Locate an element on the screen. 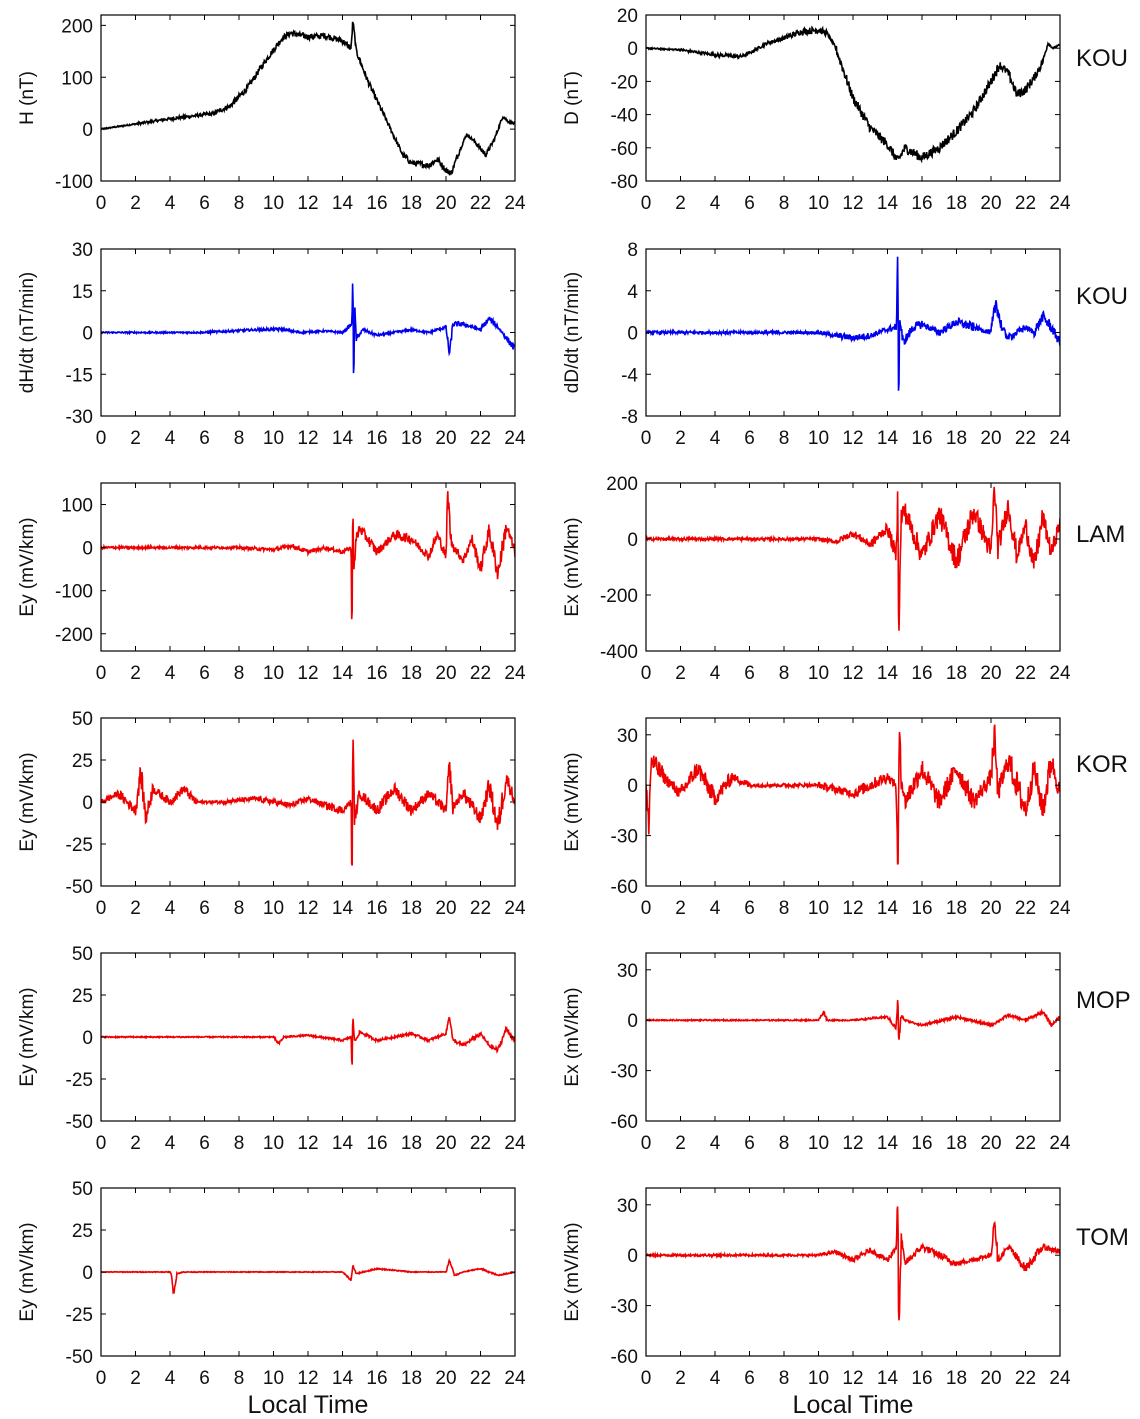 This screenshot has height=1419, width=1140. y-axis-label: D (nT) is located at coordinates (572, 98).